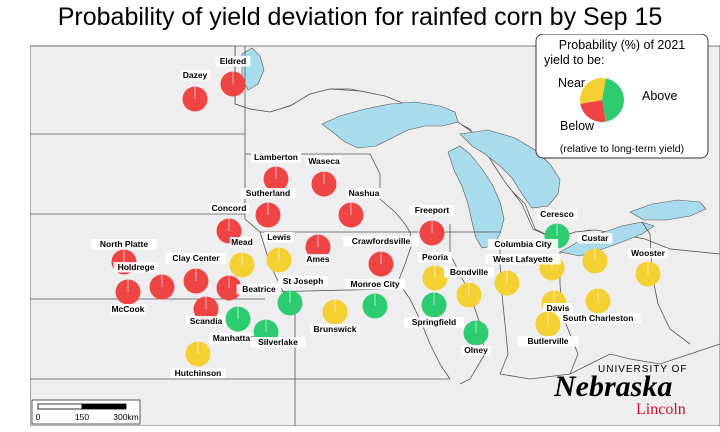 The image size is (720, 432). I want to click on site-label: Eldred, so click(233, 61).